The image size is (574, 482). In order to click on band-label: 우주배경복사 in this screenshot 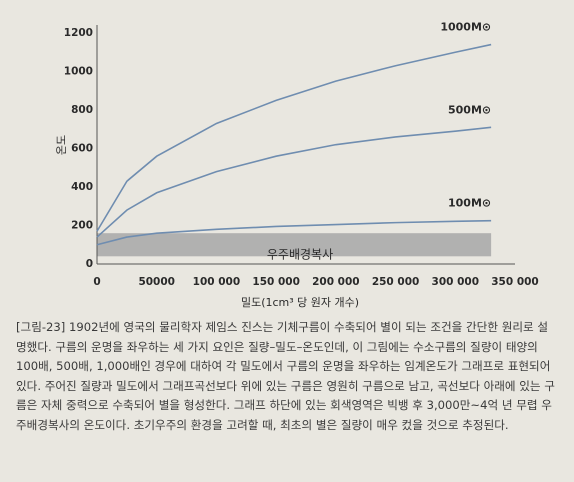, I will do `click(300, 254)`.